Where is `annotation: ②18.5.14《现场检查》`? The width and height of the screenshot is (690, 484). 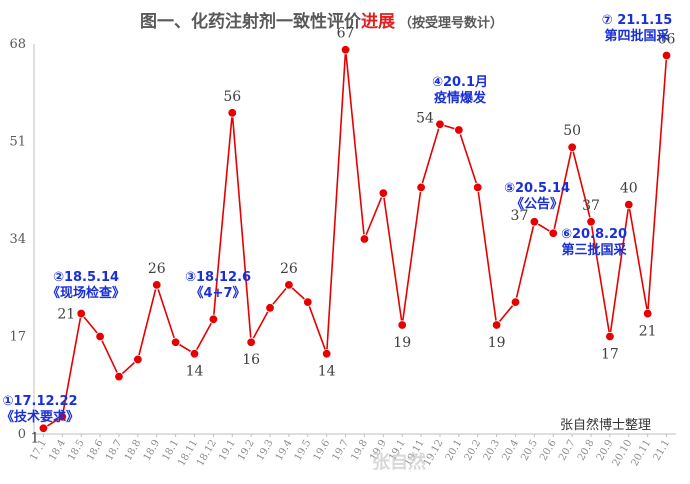 annotation: ②18.5.14《现场检查》 is located at coordinates (86, 285).